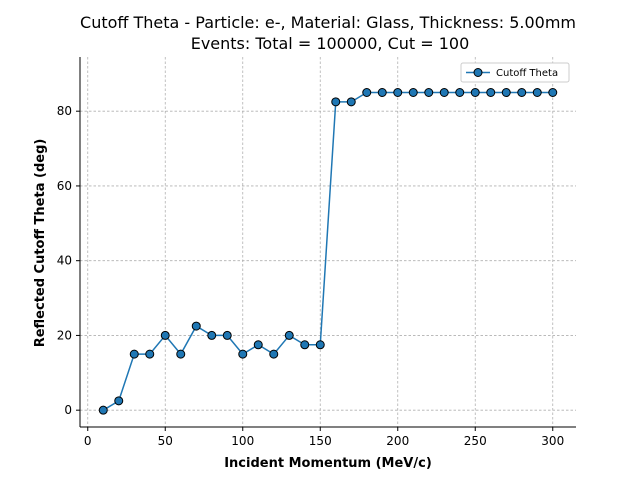 This screenshot has width=640, height=480. What do you see at coordinates (475, 441) in the screenshot?
I see `x-tick-label: 250` at bounding box center [475, 441].